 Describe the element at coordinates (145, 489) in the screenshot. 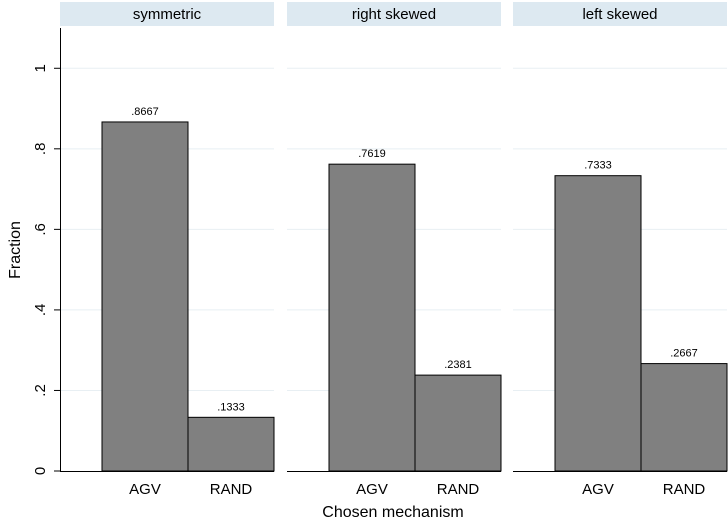

I see `category-label-0-0: AGV` at that location.